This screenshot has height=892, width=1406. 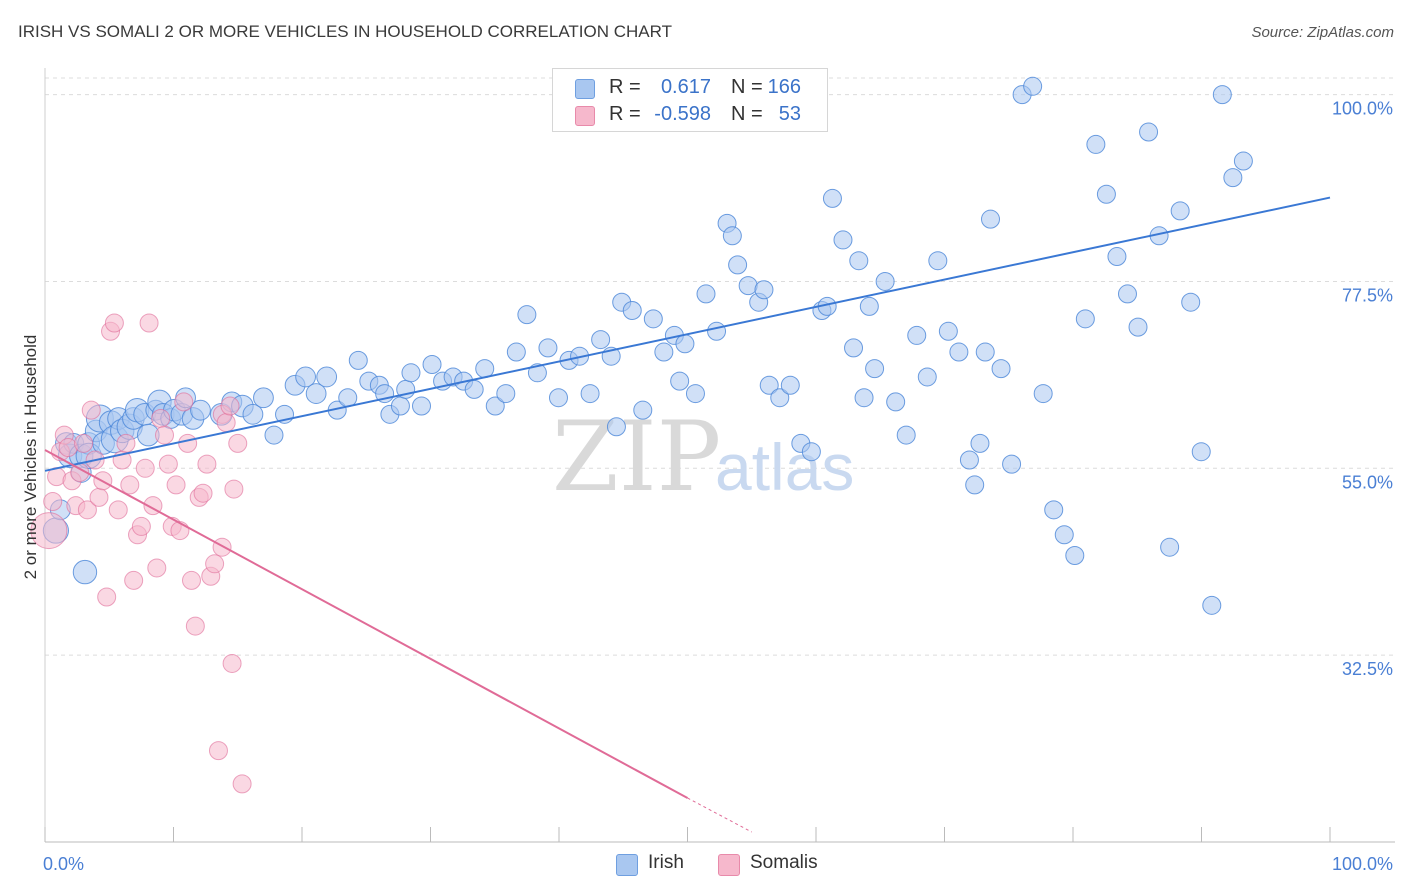 What do you see at coordinates (627, 865) in the screenshot?
I see `legend-irish-swatch` at bounding box center [627, 865].